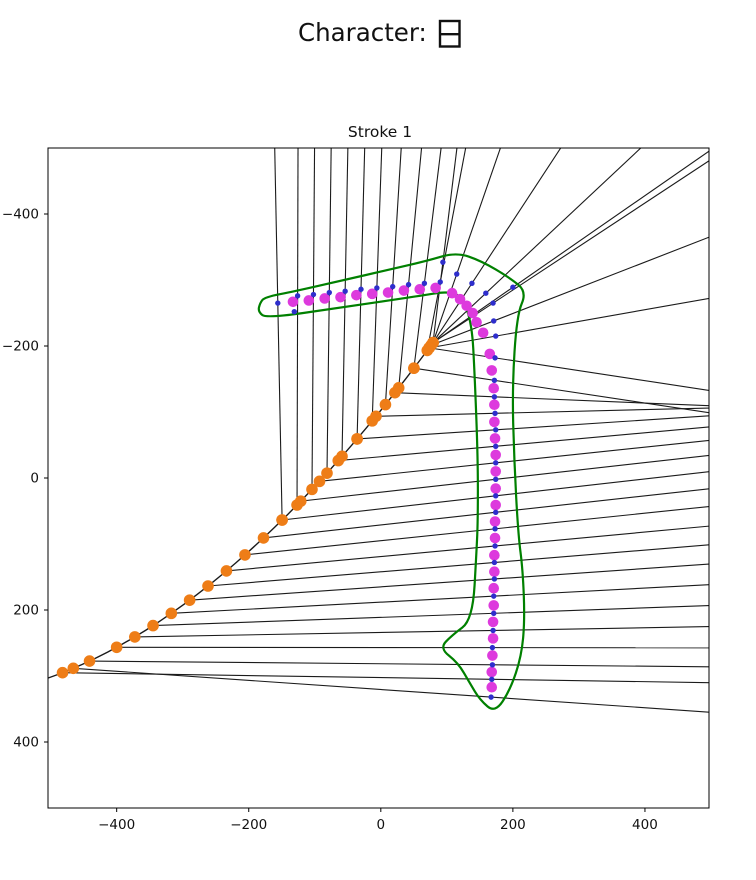 This screenshot has width=756, height=880. I want to click on axes-title: Stroke 1, so click(380, 132).